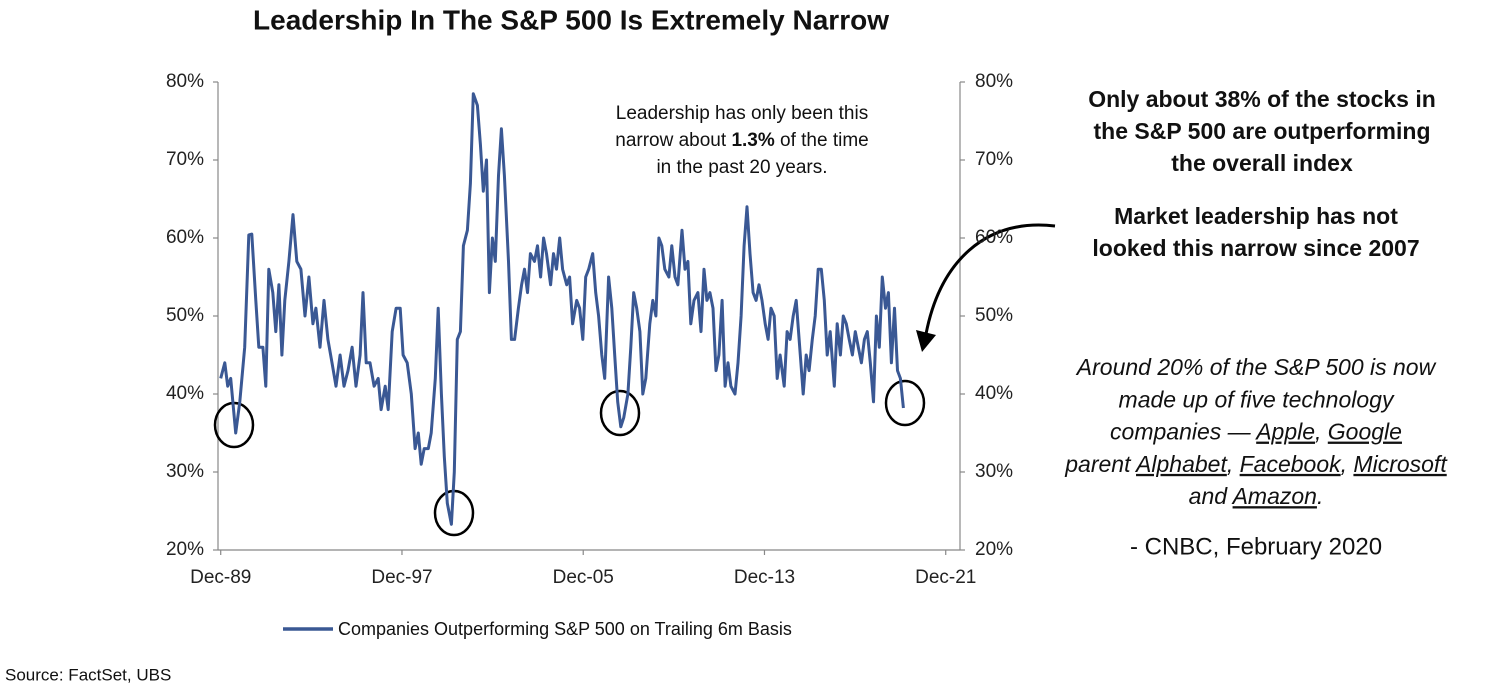 The width and height of the screenshot is (1489, 692). What do you see at coordinates (1320, 496) in the screenshot?
I see `text-segment: .` at bounding box center [1320, 496].